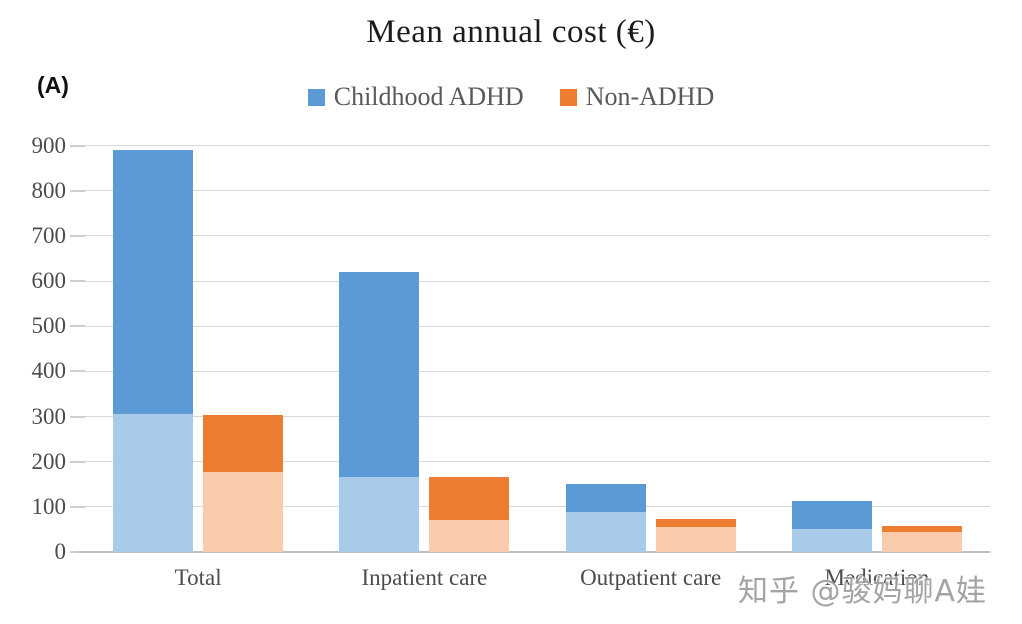  Describe the element at coordinates (316, 97) in the screenshot. I see `legend-swatch-childhood-adhd` at that location.